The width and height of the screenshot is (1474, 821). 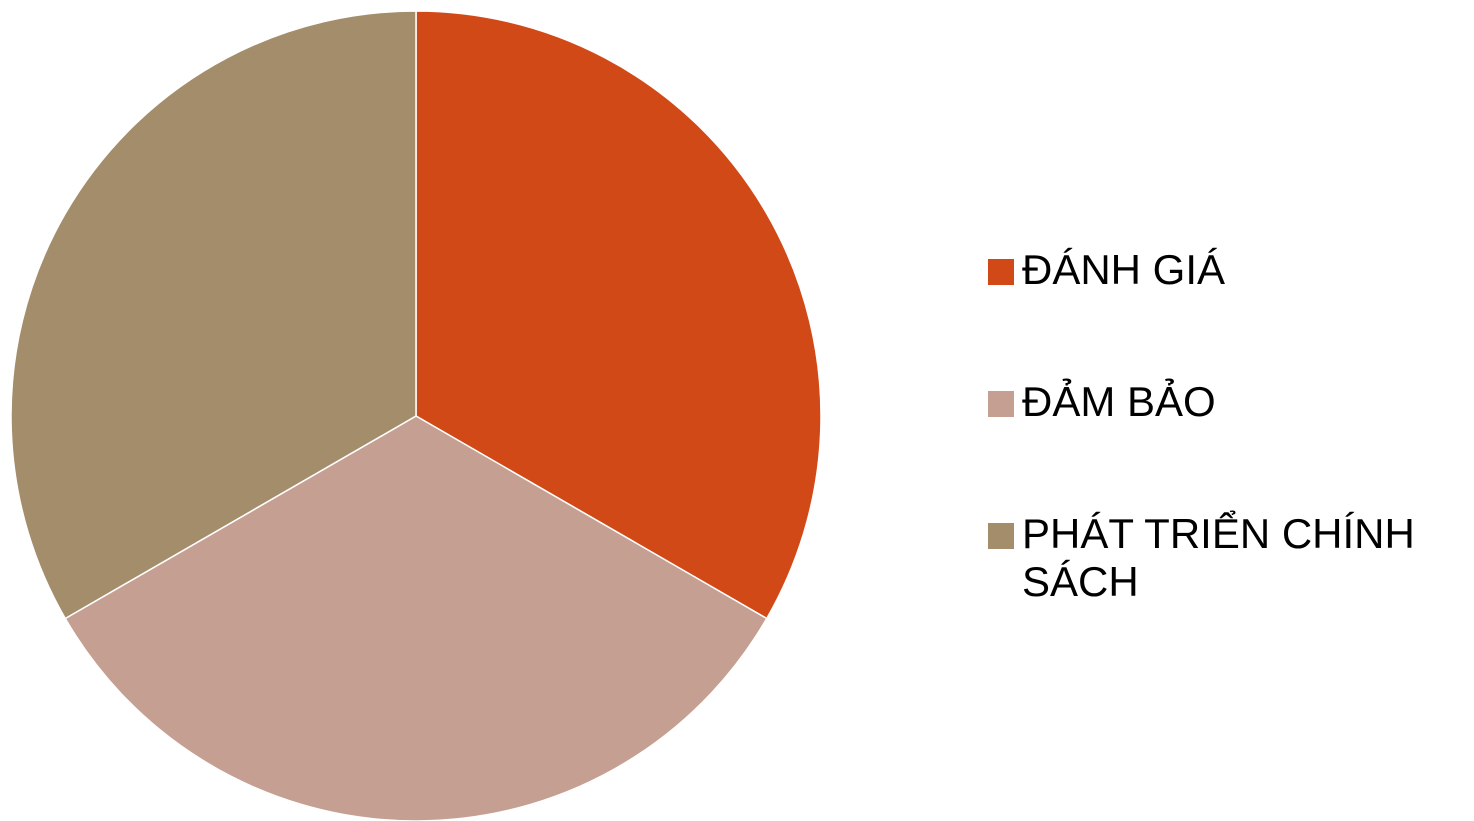 What do you see at coordinates (1001, 404) in the screenshot?
I see `legend-swatch-dam-bao` at bounding box center [1001, 404].